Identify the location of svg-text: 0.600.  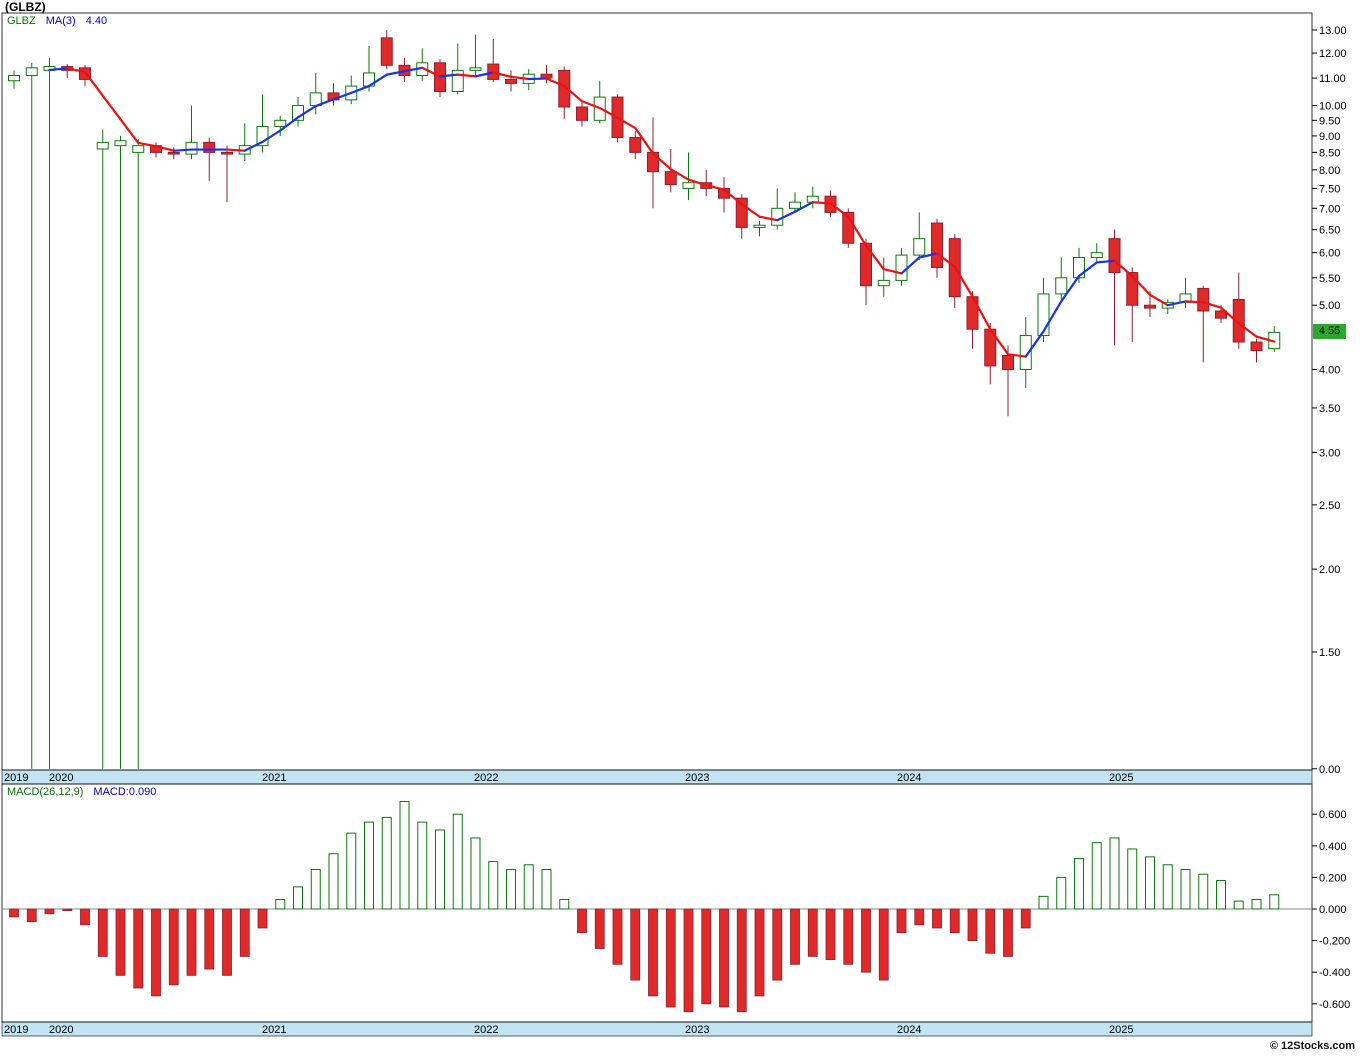
(1333, 815).